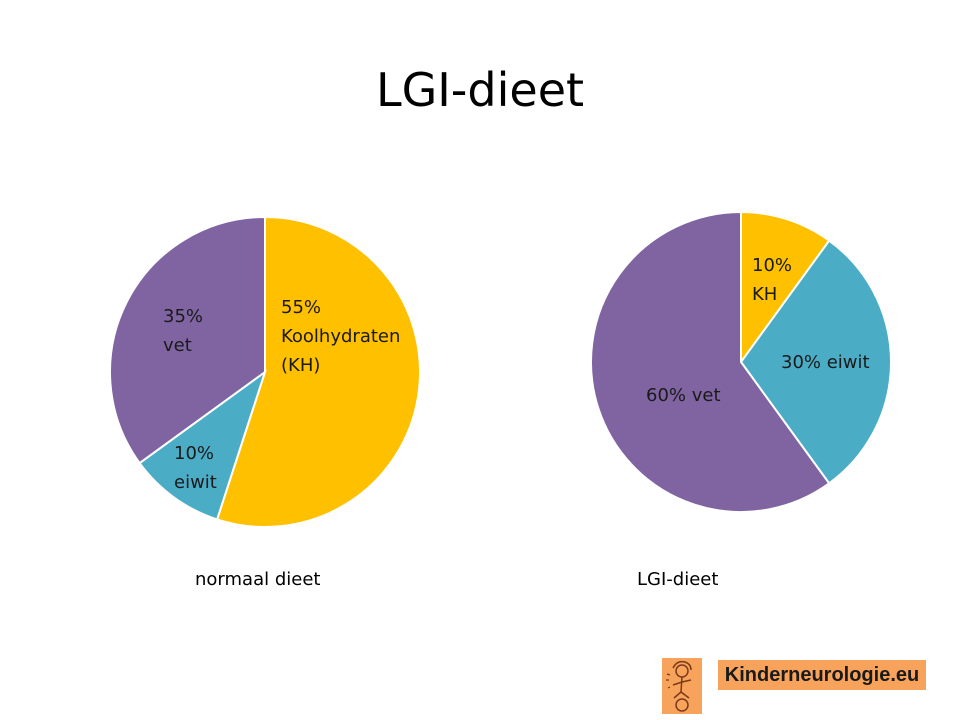  I want to click on chart-caption-lgi: LGI-dieet, so click(678, 579).